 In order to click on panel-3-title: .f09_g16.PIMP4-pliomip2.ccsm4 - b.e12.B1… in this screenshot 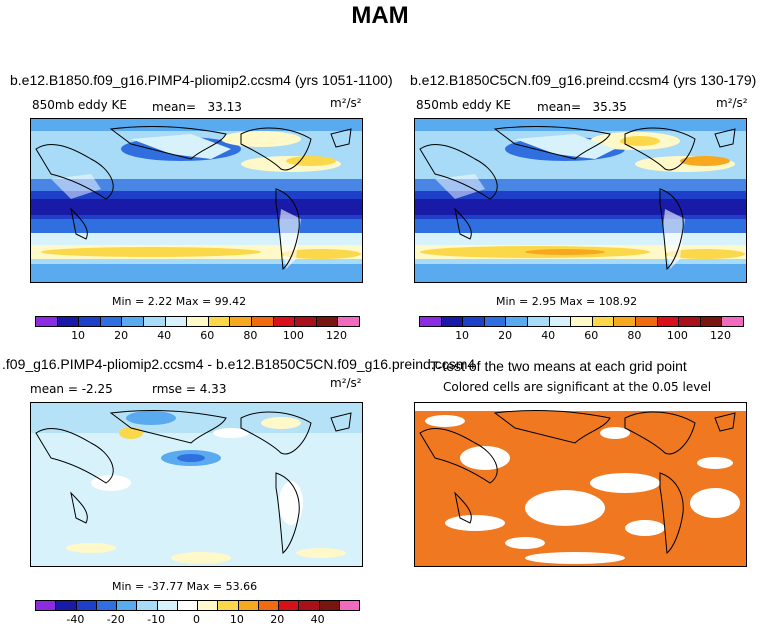, I will do `click(239, 364)`.